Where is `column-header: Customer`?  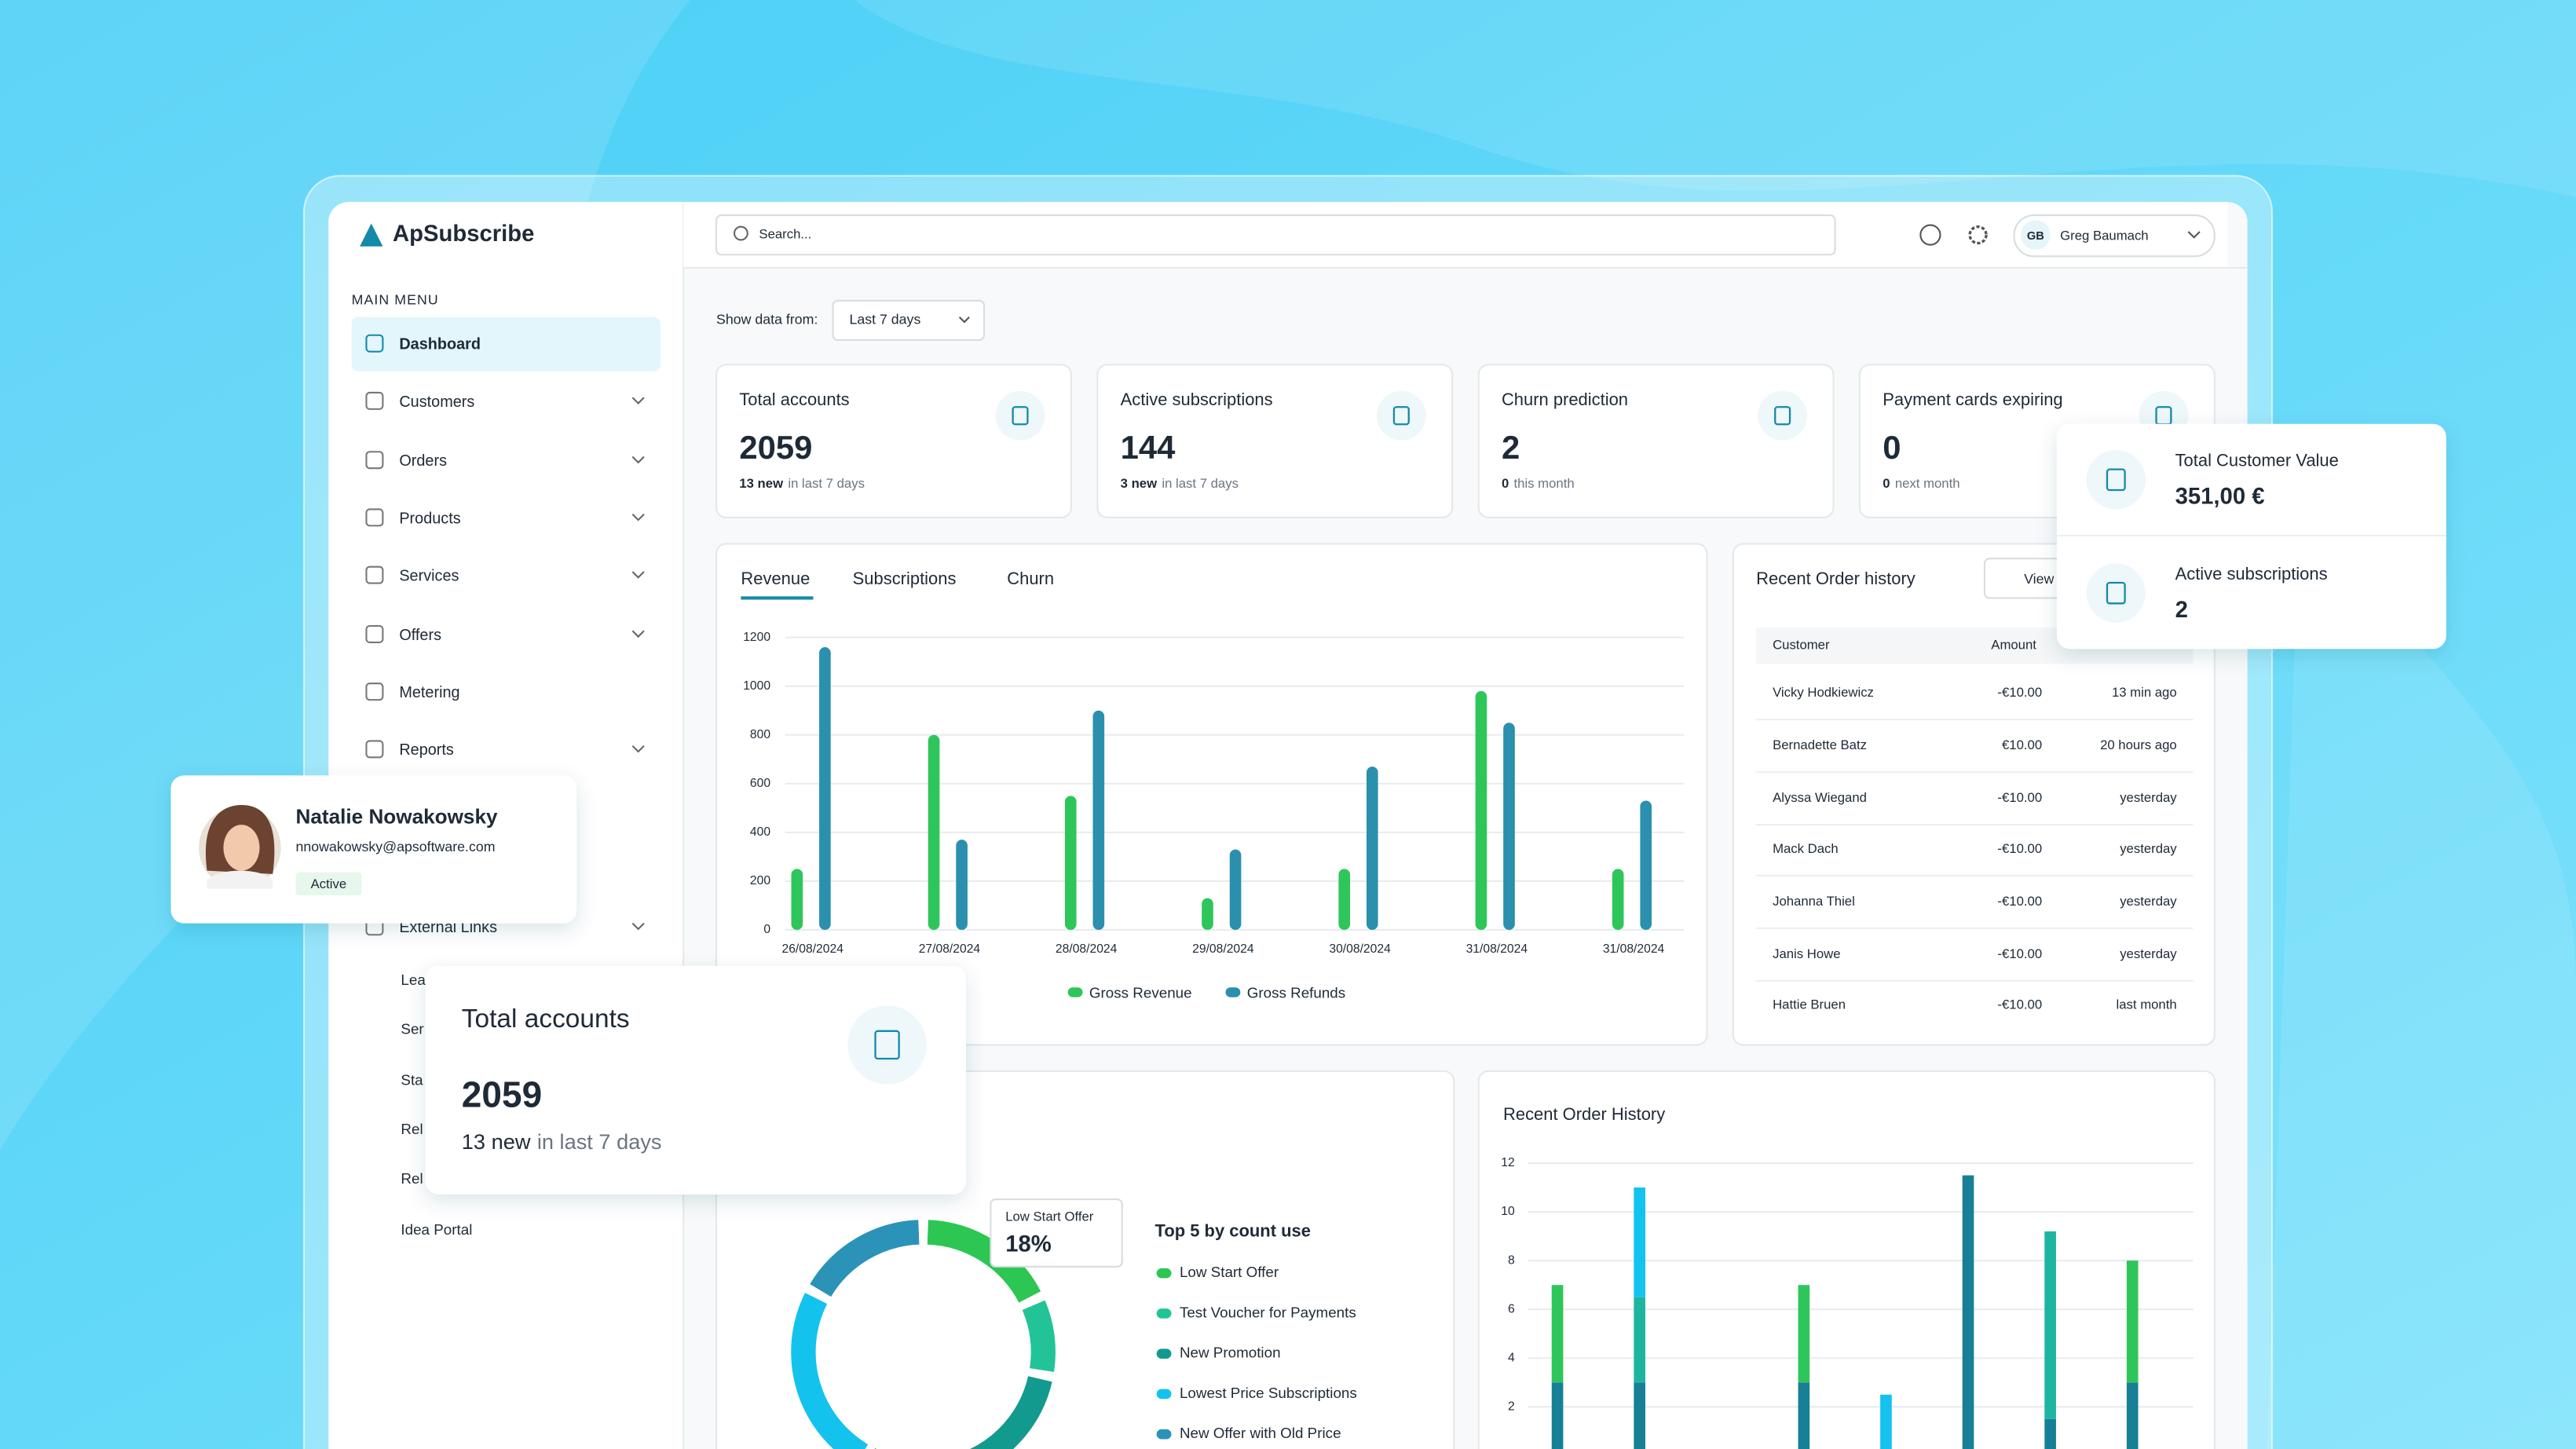 column-header: Customer is located at coordinates (1802, 645).